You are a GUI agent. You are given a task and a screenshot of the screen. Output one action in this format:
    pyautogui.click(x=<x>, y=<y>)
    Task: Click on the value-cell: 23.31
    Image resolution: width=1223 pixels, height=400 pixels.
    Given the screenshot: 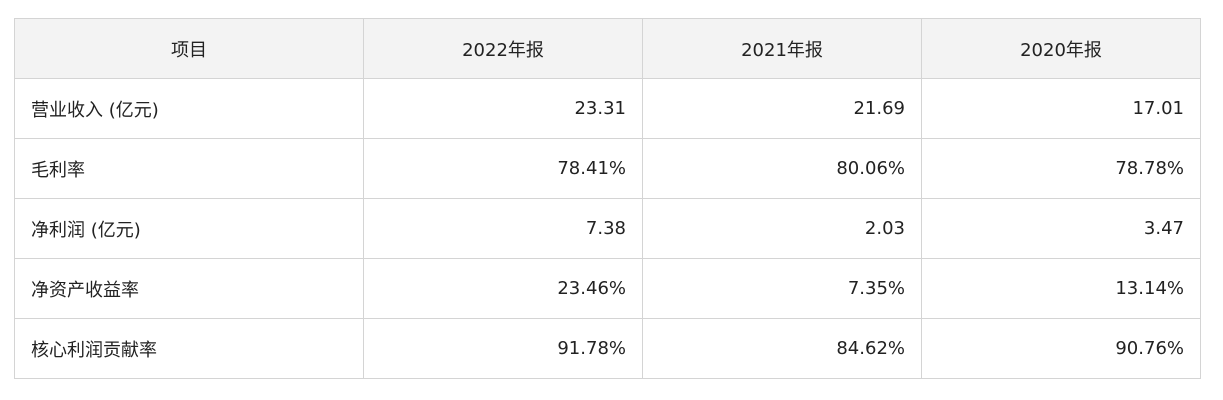 What is the action you would take?
    pyautogui.click(x=503, y=108)
    